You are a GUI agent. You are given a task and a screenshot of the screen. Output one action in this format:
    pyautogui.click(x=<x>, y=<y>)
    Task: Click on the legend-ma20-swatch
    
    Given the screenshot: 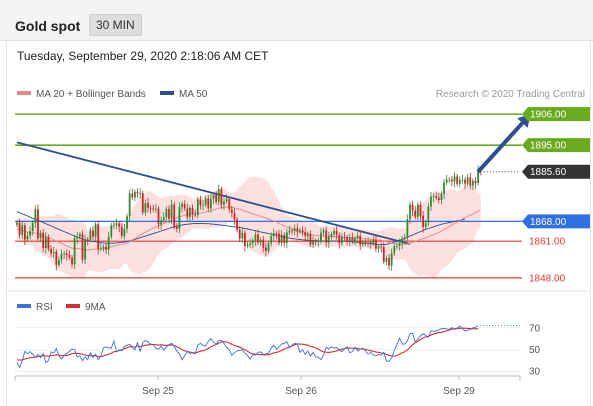 What is the action you would take?
    pyautogui.click(x=24, y=93)
    